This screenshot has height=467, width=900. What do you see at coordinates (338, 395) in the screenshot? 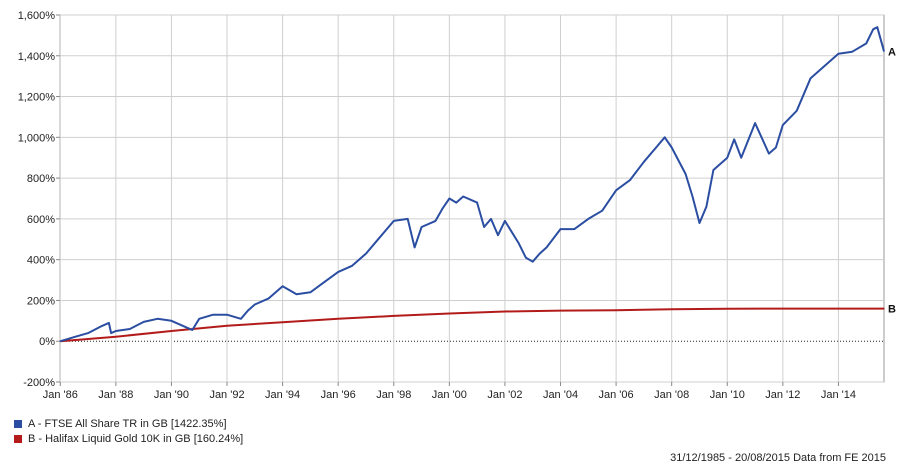
I see `x-tick-label: Jan '96` at bounding box center [338, 395].